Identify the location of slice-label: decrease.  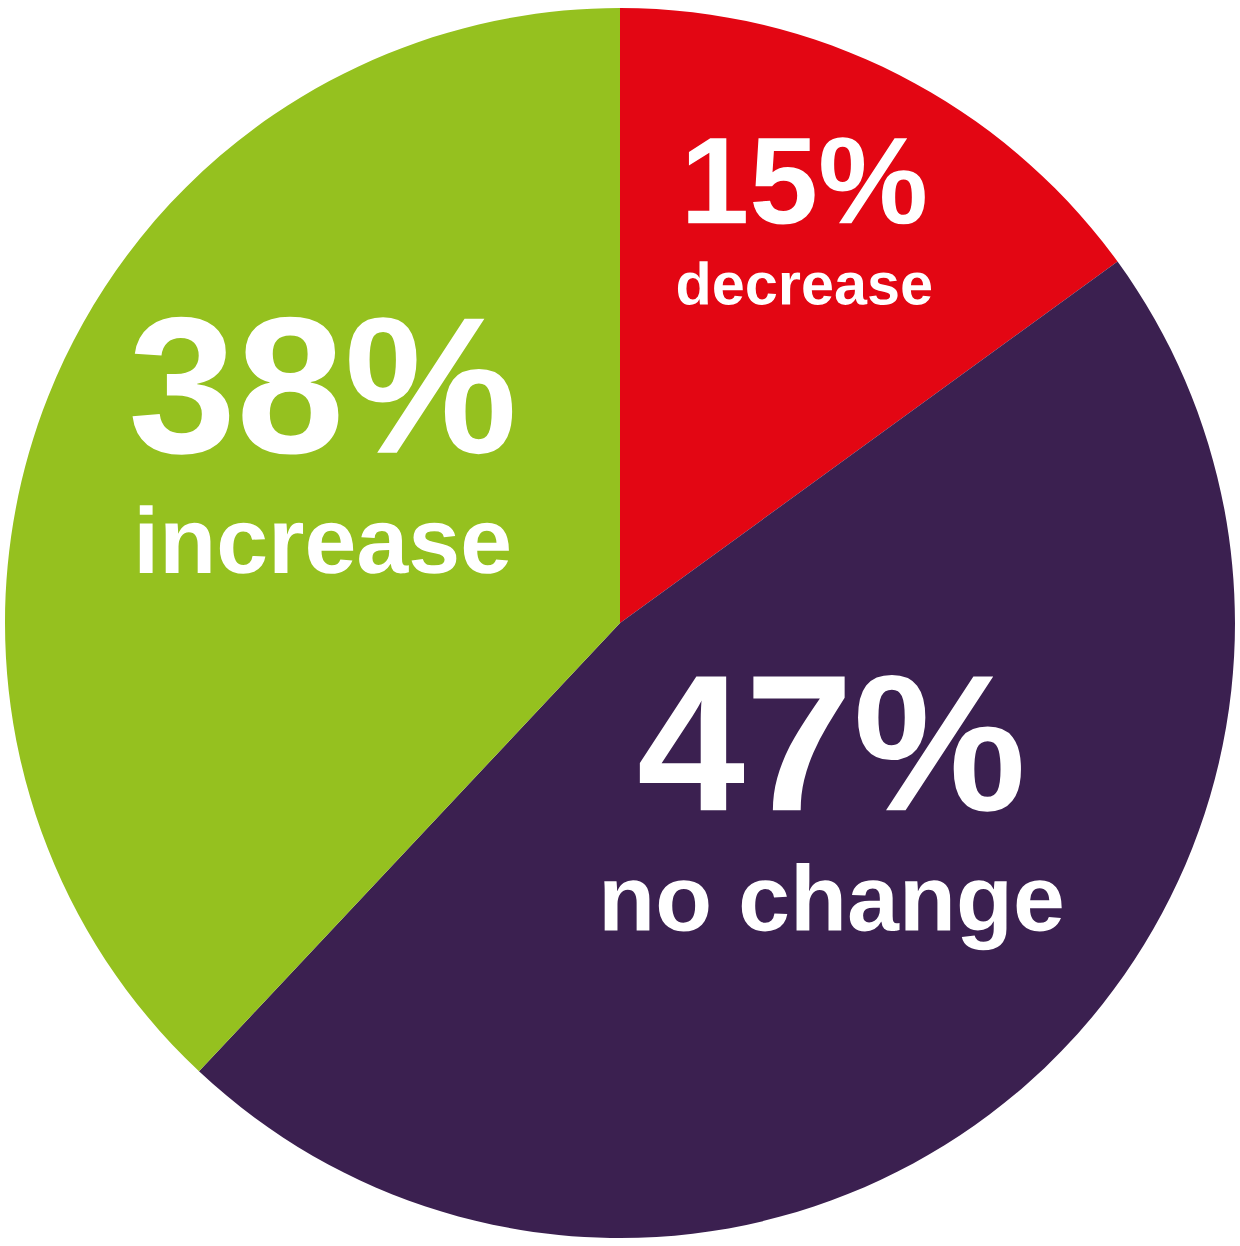
(804, 283).